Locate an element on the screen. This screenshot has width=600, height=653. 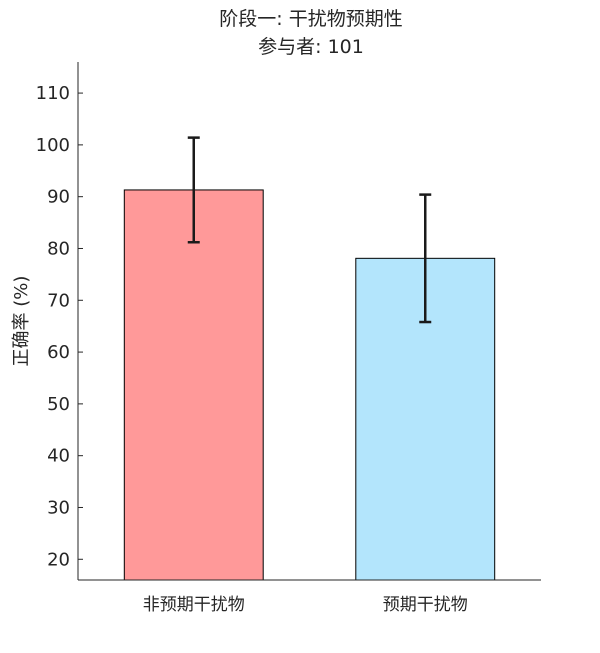
y-axis-label: 正确率 (%) is located at coordinates (21, 321).